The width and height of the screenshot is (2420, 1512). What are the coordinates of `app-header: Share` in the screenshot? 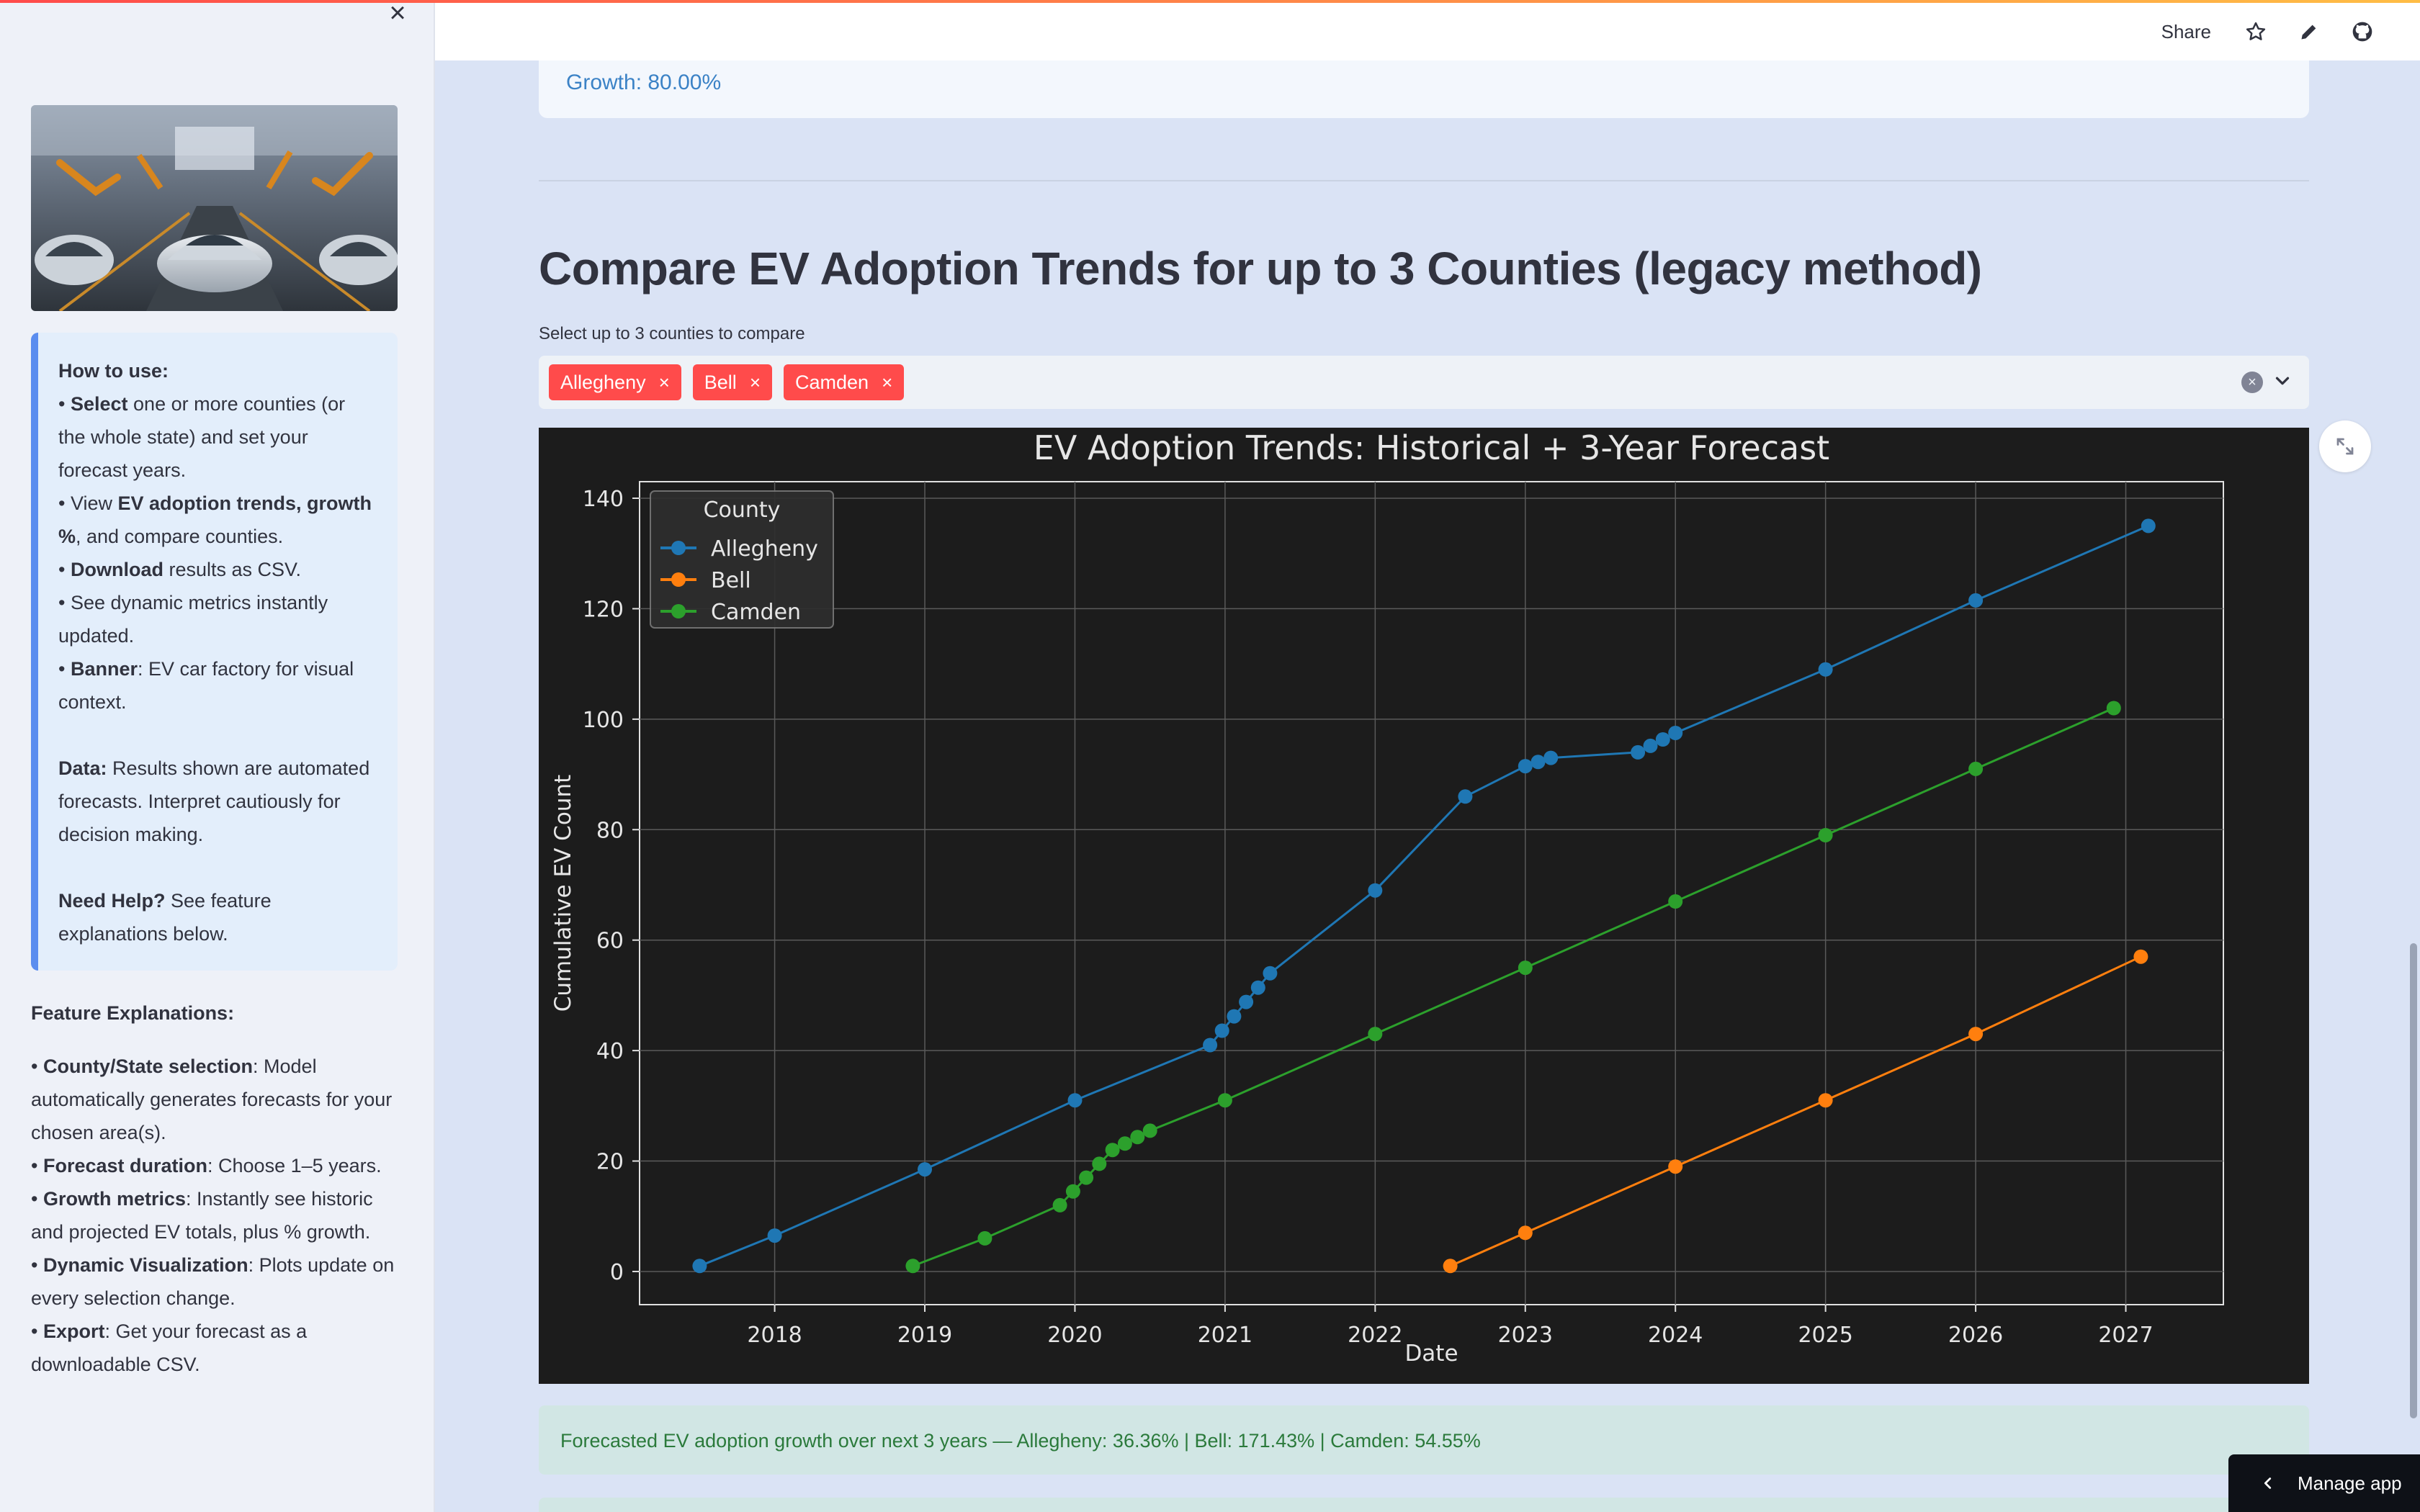 It's located at (1427, 31).